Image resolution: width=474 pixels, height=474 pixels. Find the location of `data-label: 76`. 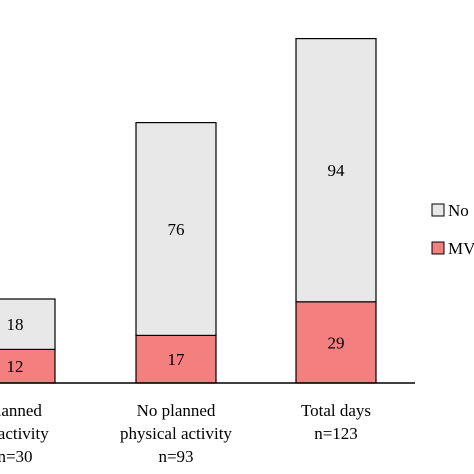

data-label: 76 is located at coordinates (176, 229).